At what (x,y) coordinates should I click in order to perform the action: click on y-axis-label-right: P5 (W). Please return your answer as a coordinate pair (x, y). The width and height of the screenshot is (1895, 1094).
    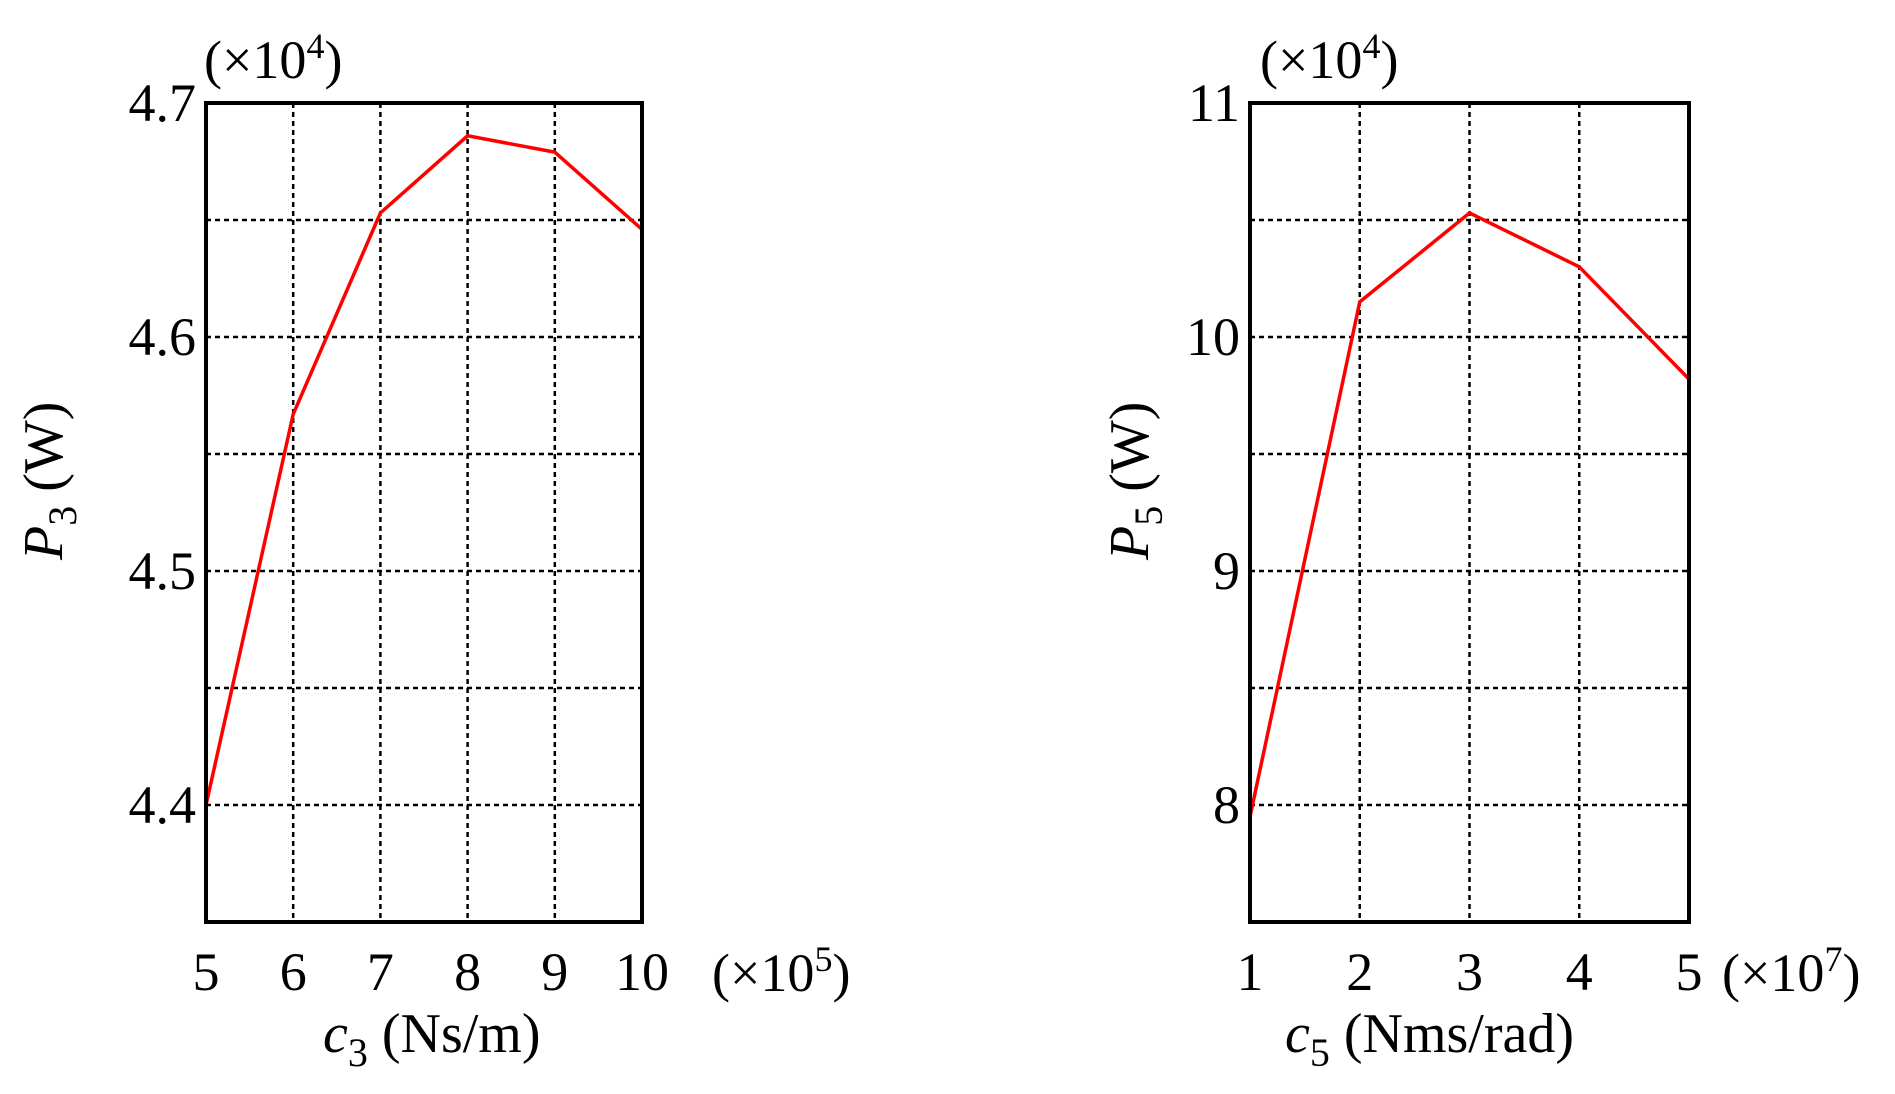
    Looking at the image, I should click on (1135, 481).